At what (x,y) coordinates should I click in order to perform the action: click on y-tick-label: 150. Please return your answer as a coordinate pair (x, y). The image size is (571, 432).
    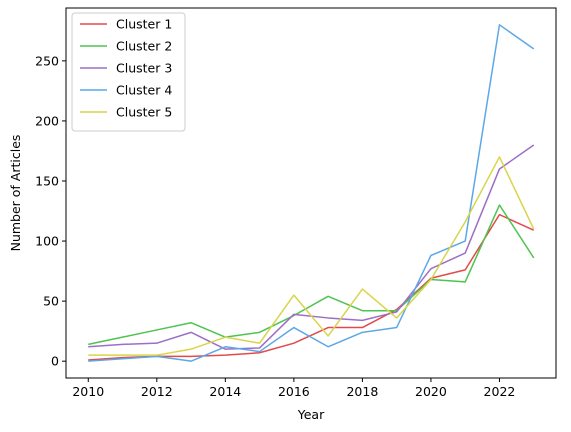
    Looking at the image, I should click on (47, 180).